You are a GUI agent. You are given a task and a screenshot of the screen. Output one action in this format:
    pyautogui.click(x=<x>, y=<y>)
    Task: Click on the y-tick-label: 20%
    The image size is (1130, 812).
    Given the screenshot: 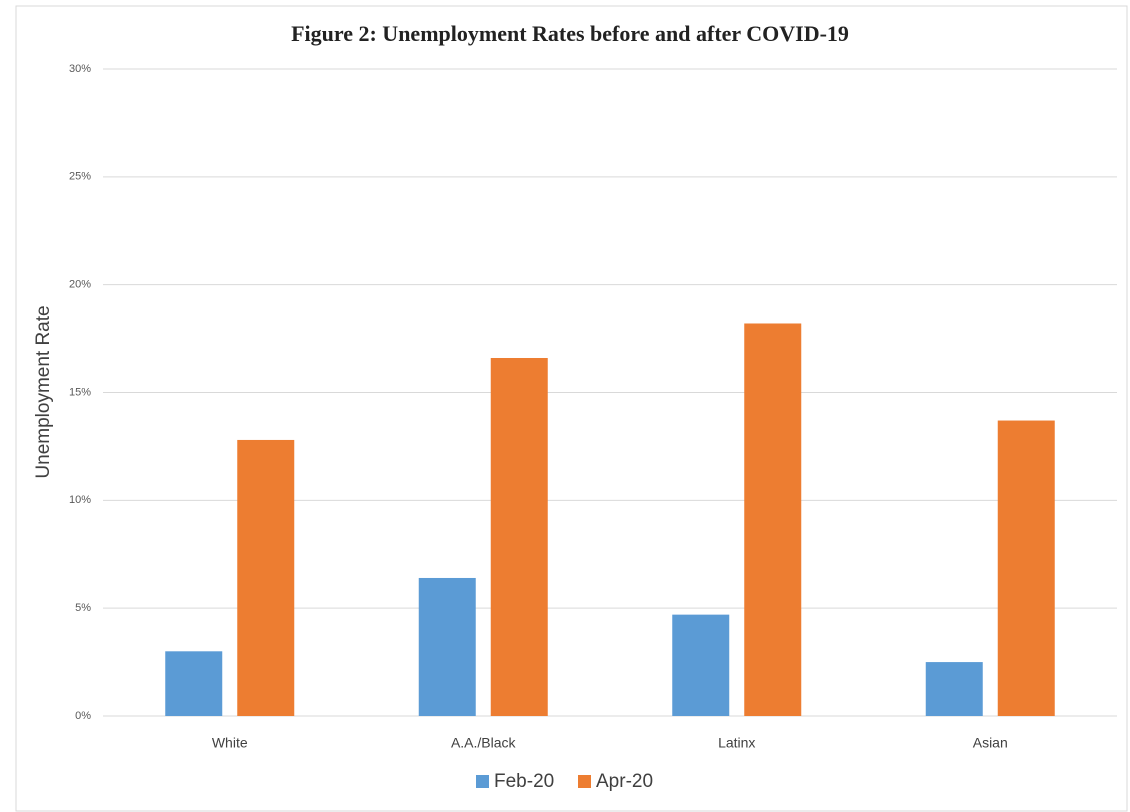 What is the action you would take?
    pyautogui.click(x=80, y=285)
    